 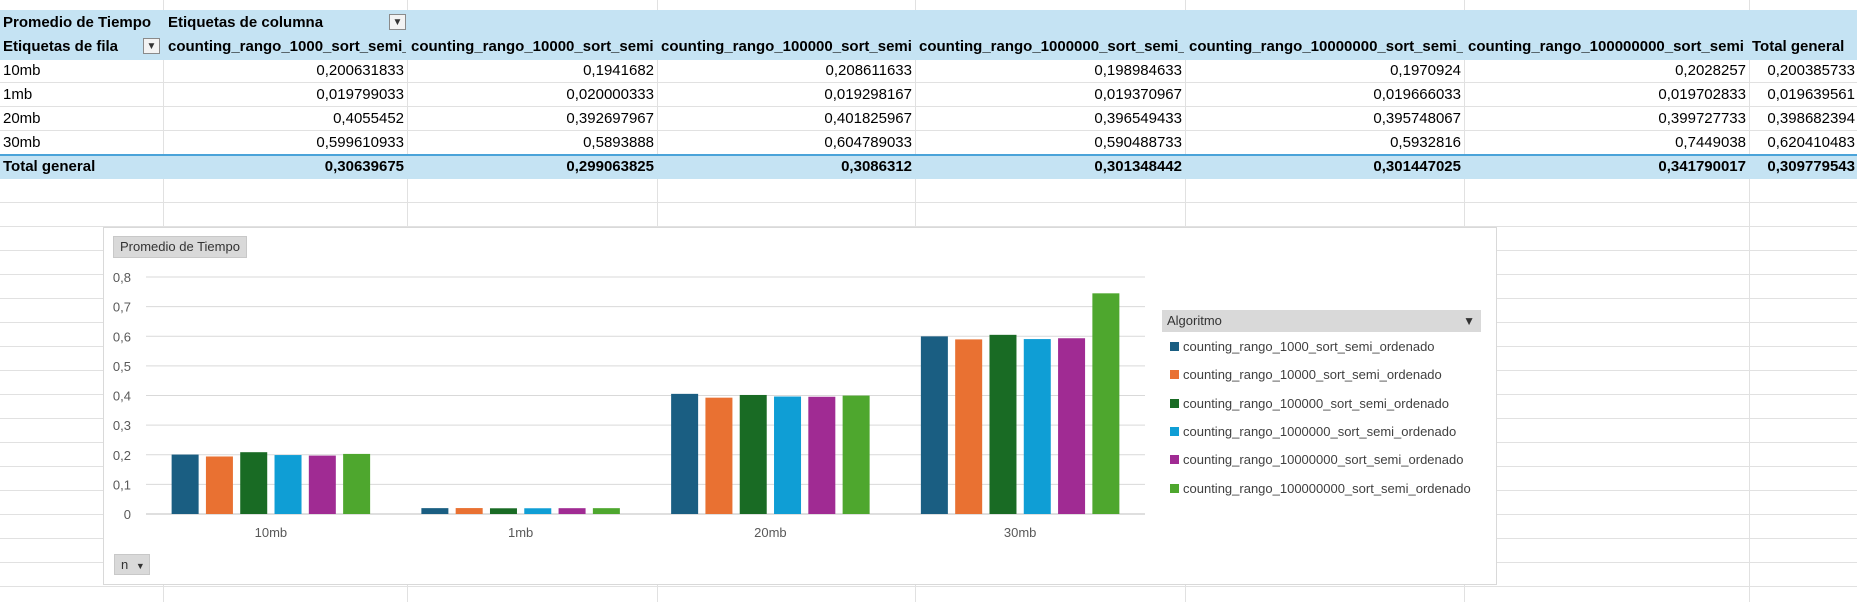 I want to click on pivot-value-cell: 0,398682394, so click(x=1811, y=118).